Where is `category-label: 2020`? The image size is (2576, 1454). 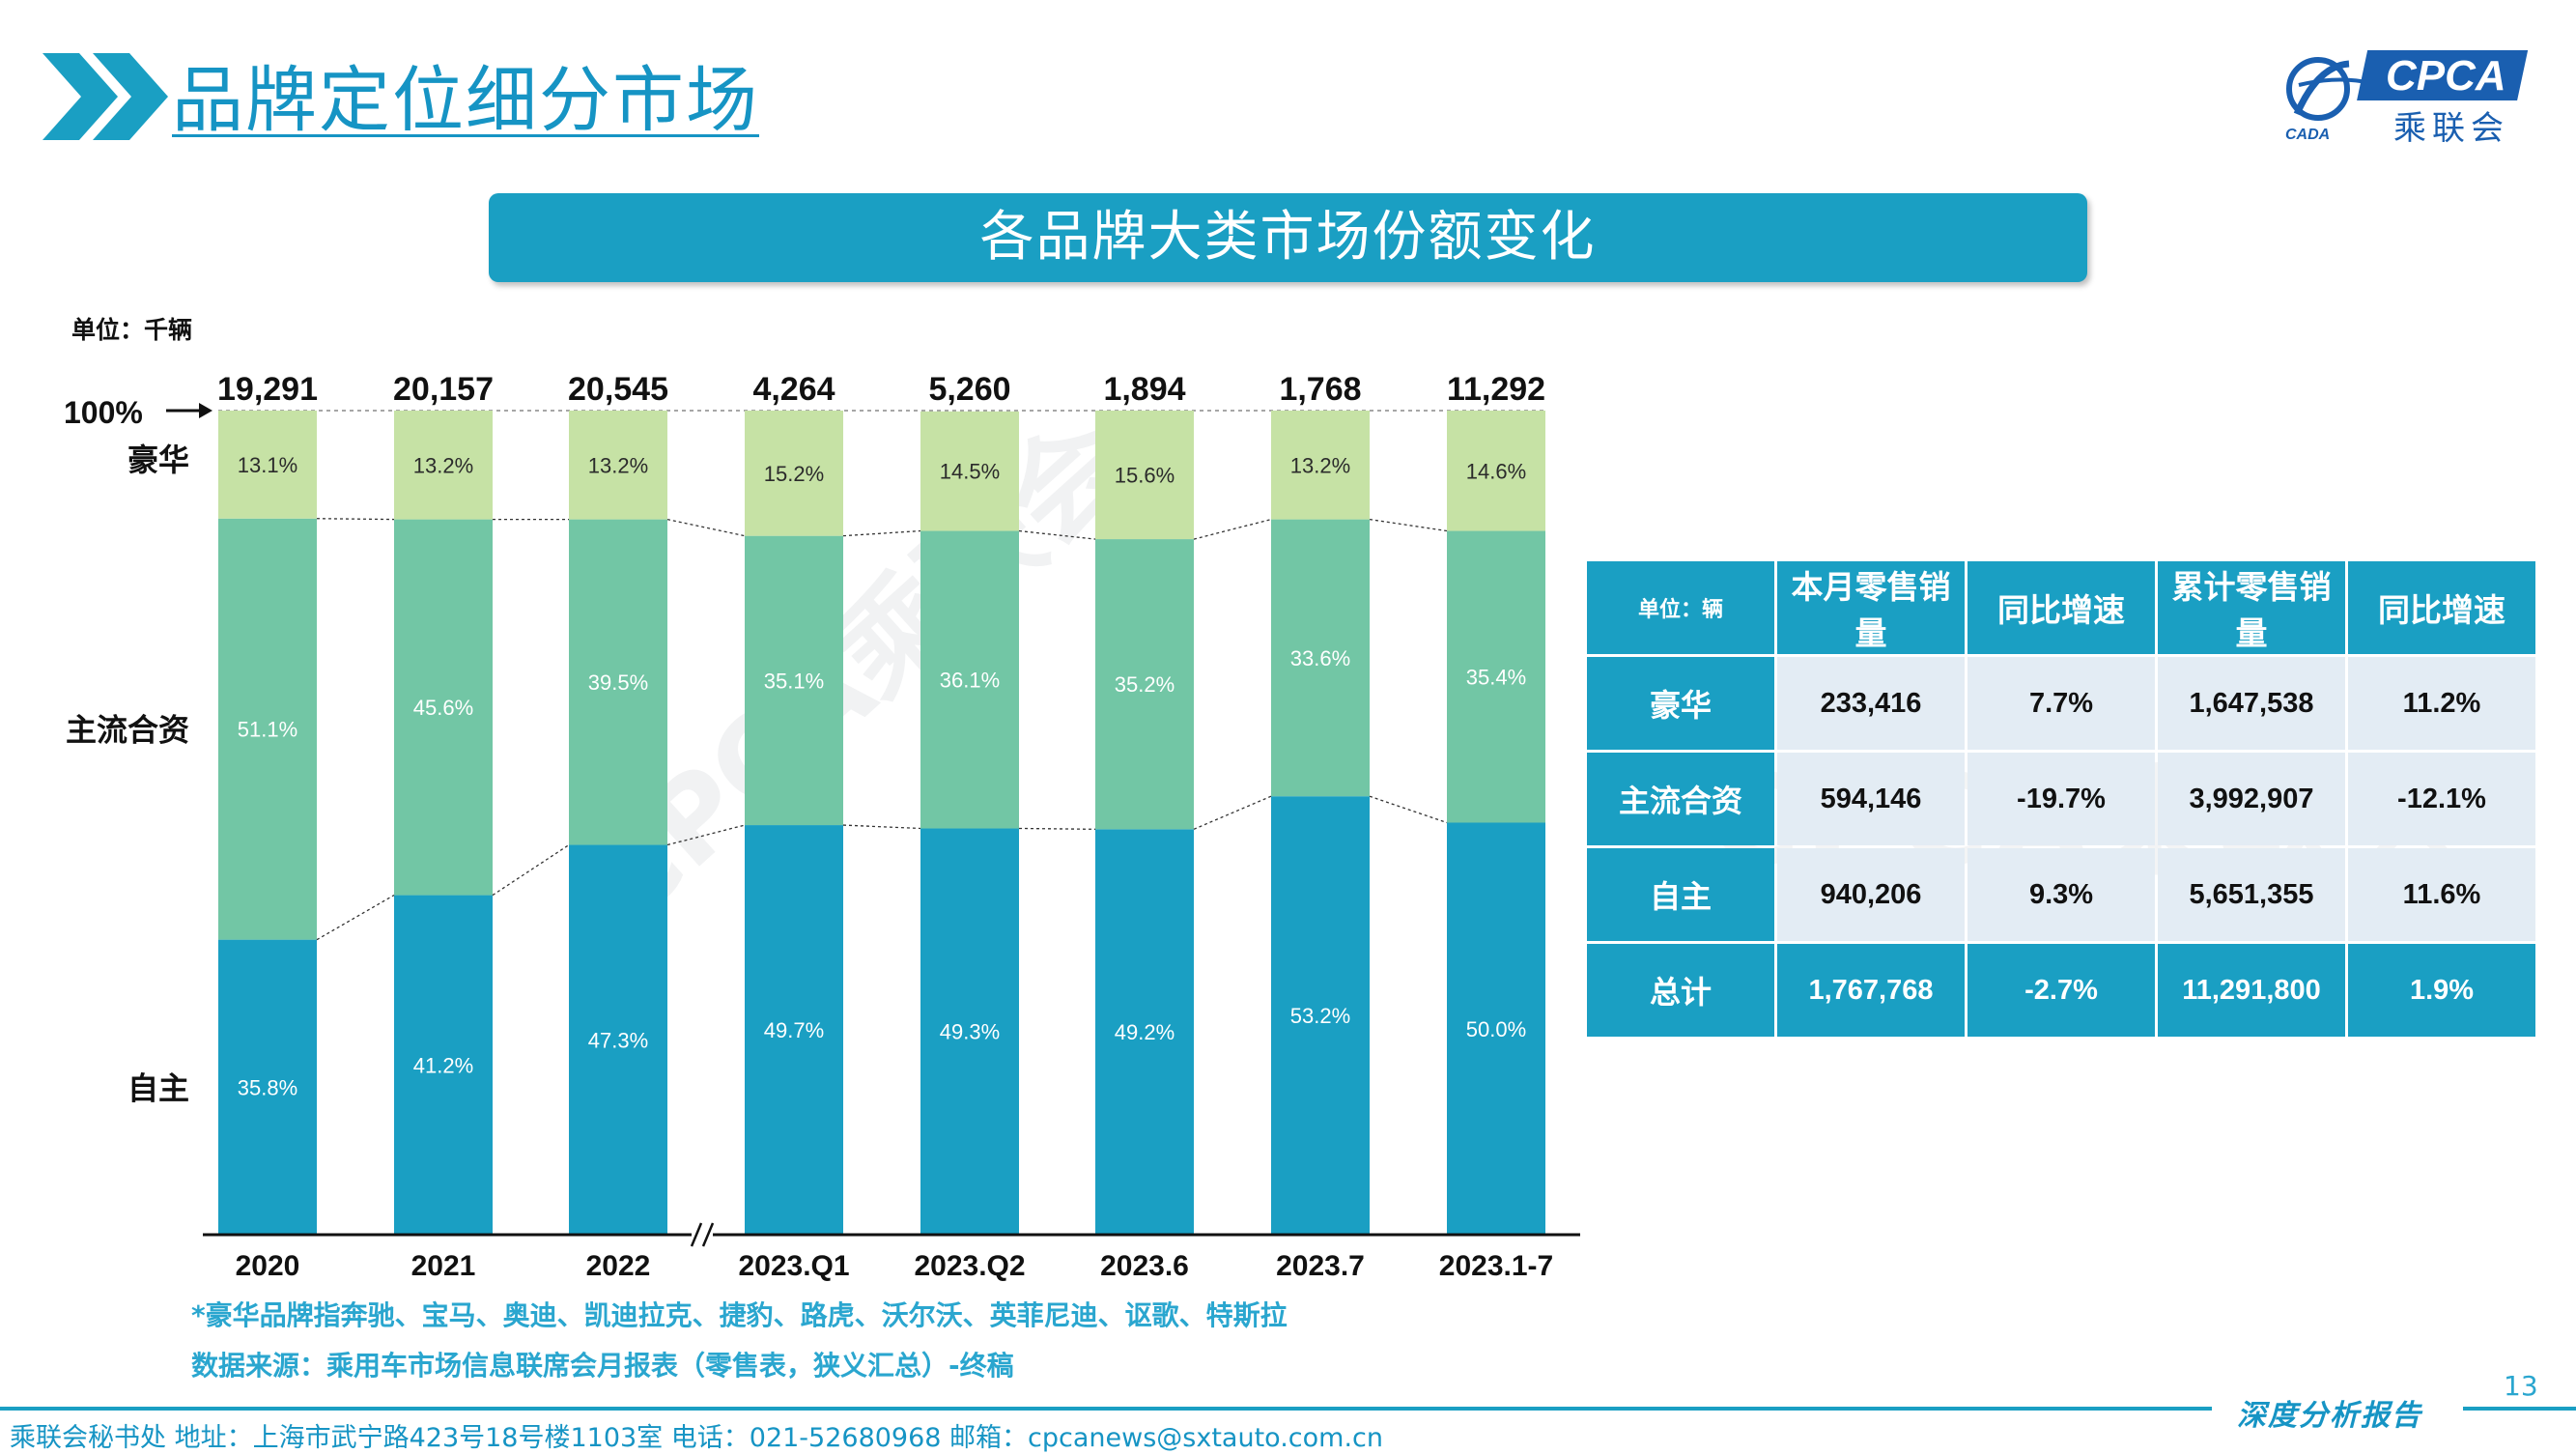
category-label: 2020 is located at coordinates (268, 1266).